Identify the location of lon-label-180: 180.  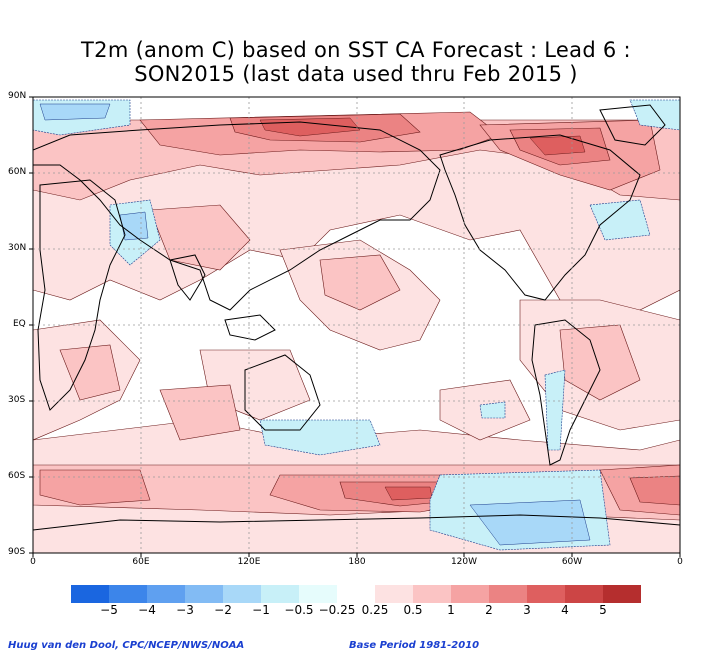
(357, 562).